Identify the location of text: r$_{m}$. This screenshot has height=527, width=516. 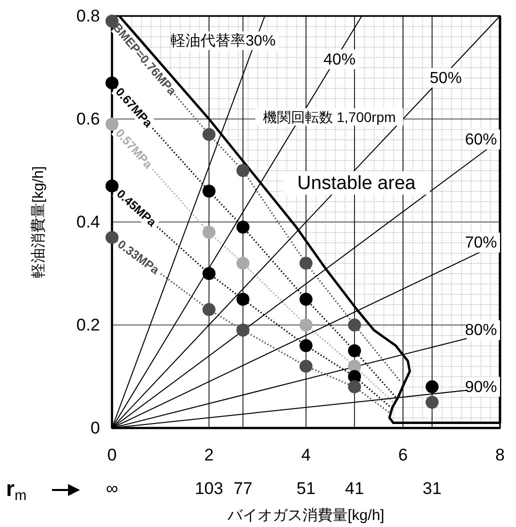
(16, 490).